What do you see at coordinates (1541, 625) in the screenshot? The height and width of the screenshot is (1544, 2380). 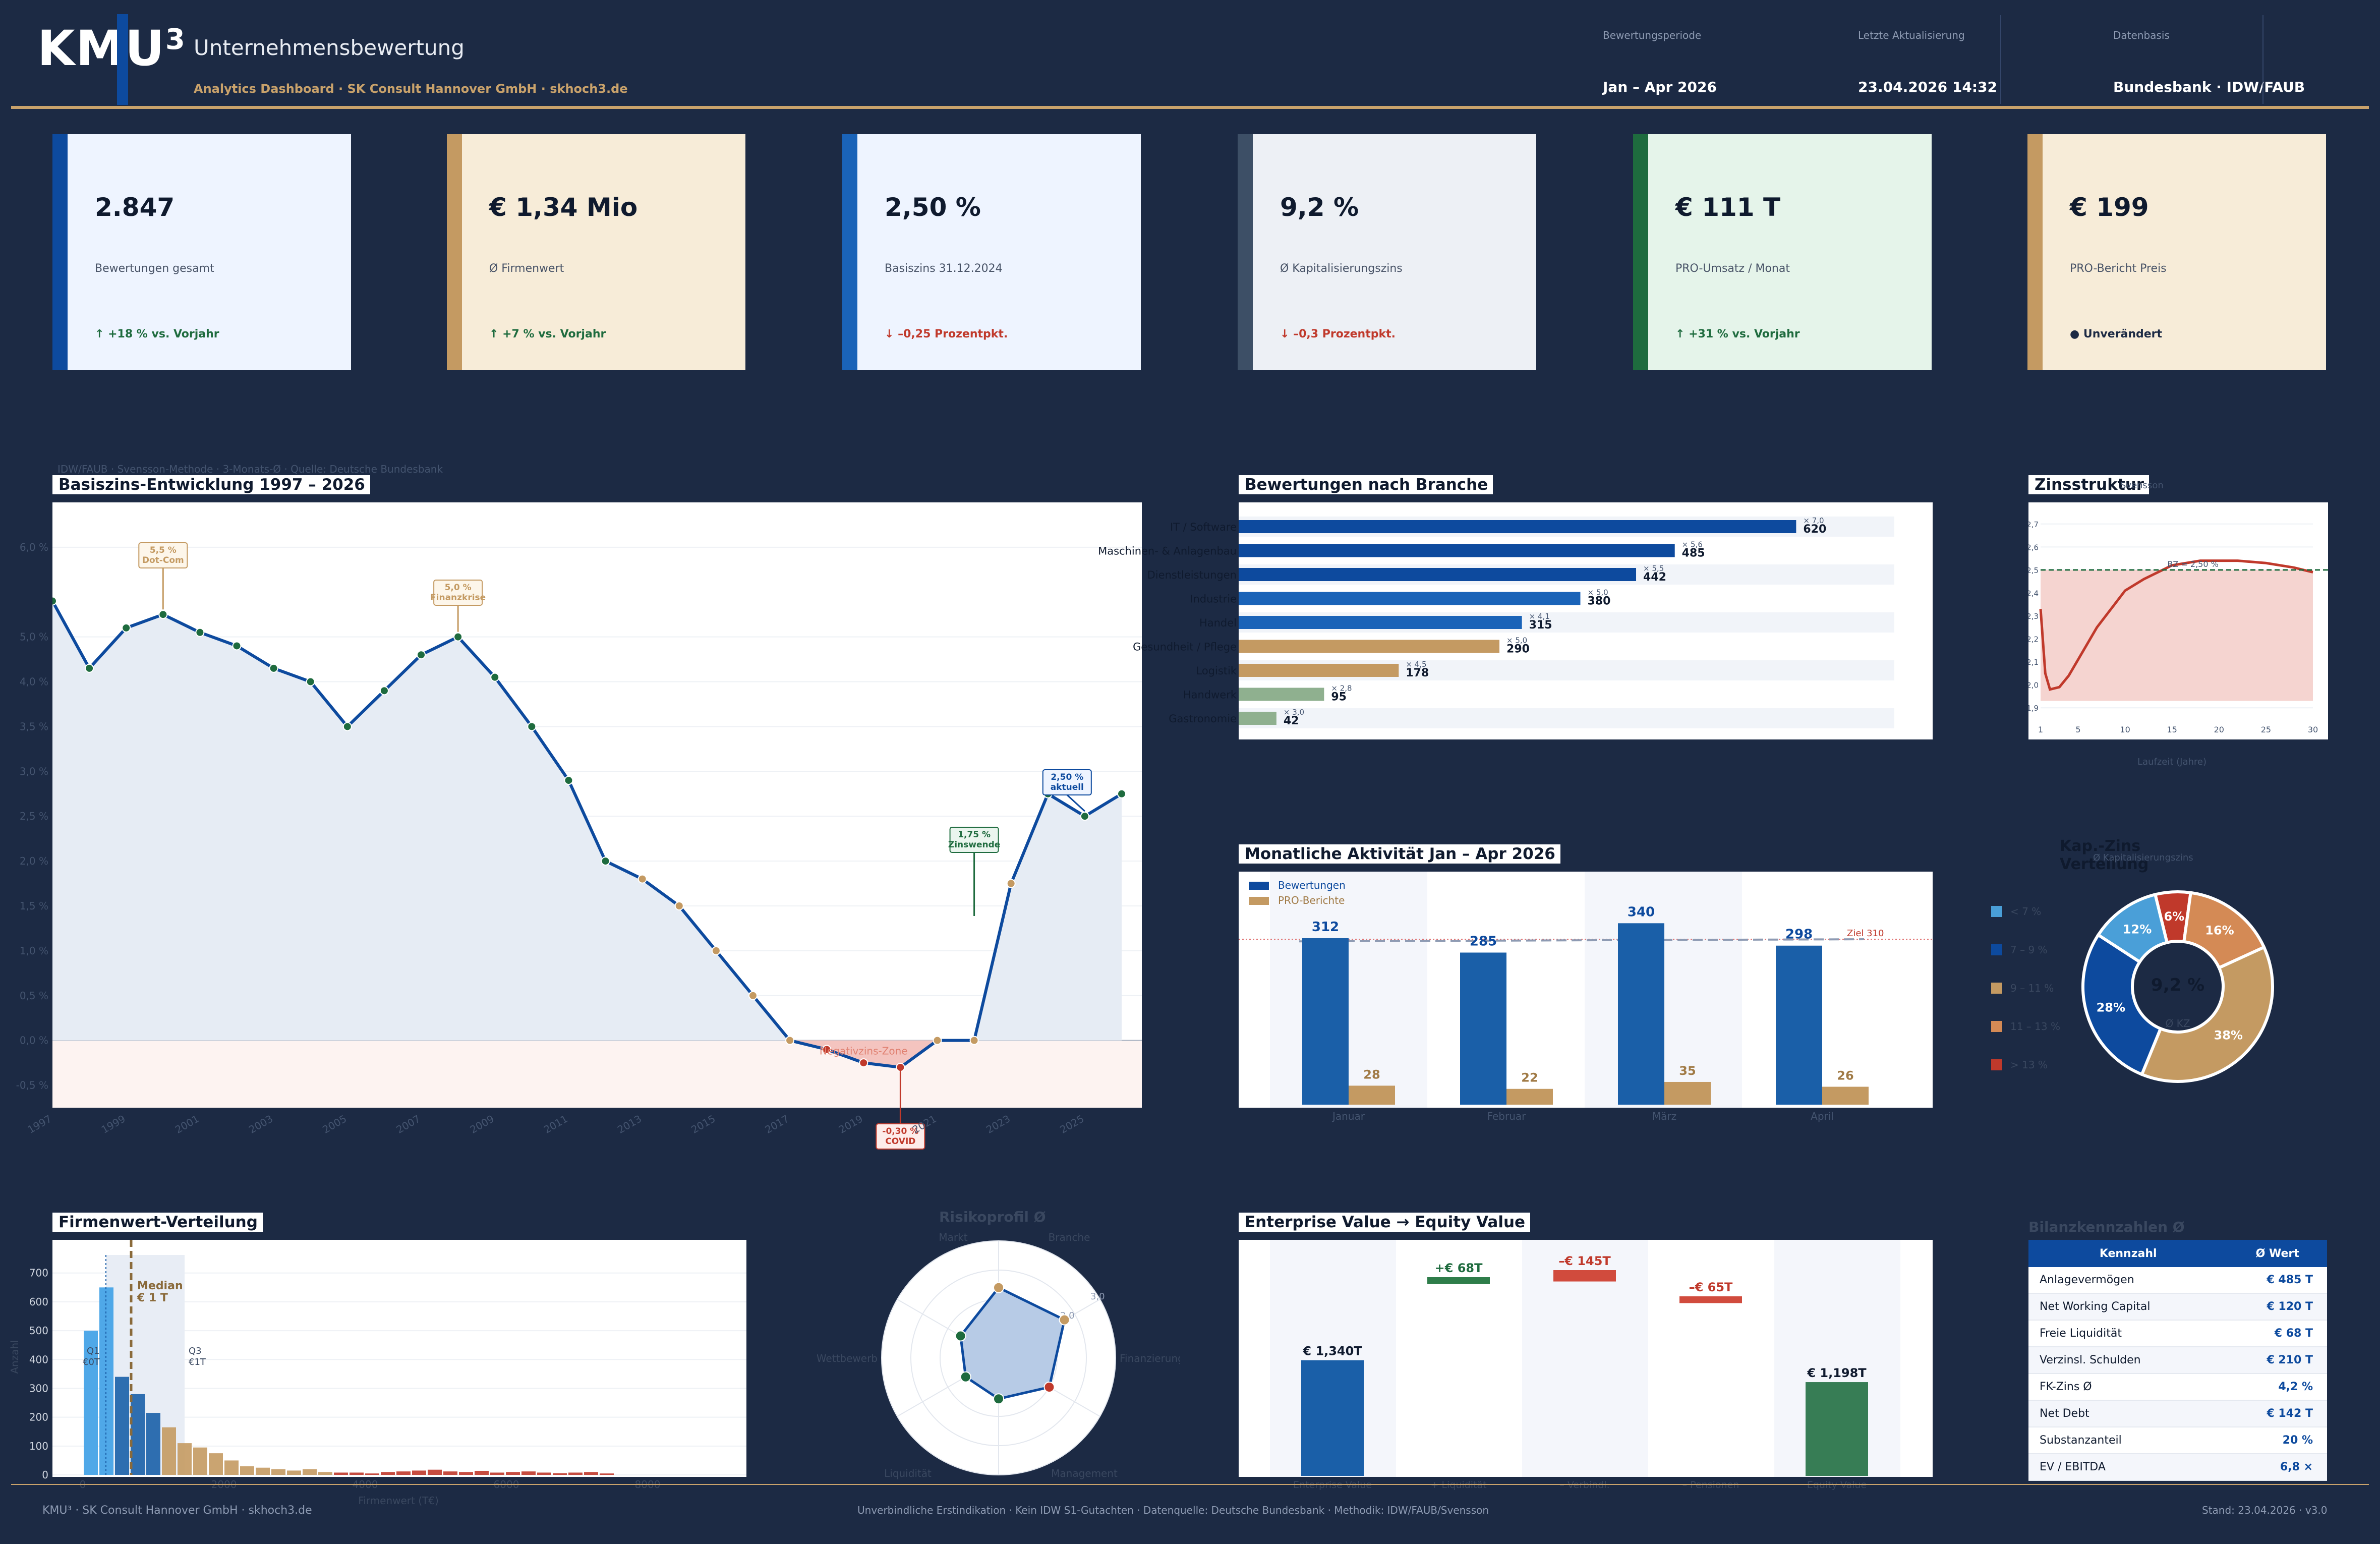 I see `bar-value: 315` at bounding box center [1541, 625].